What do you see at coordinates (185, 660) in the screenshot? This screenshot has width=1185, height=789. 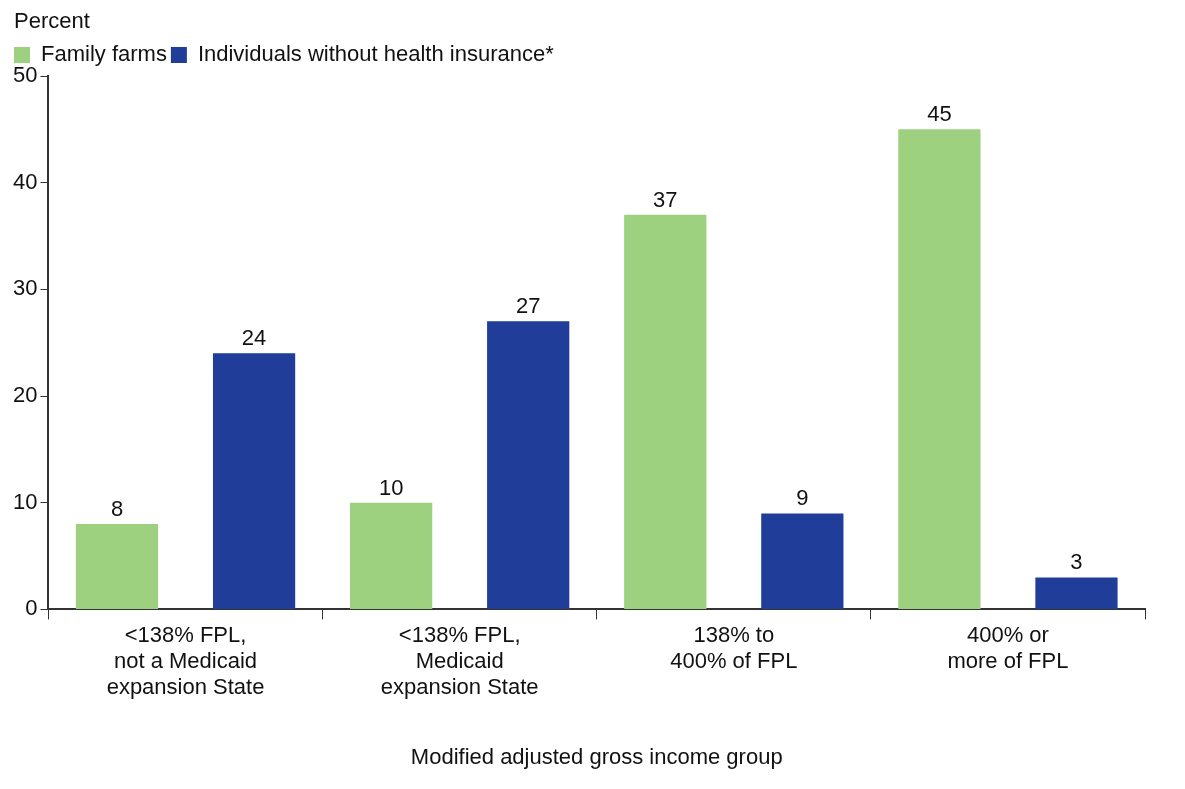 I see `x-tick-label: <138% FPL, not a Medicaid expansion State` at bounding box center [185, 660].